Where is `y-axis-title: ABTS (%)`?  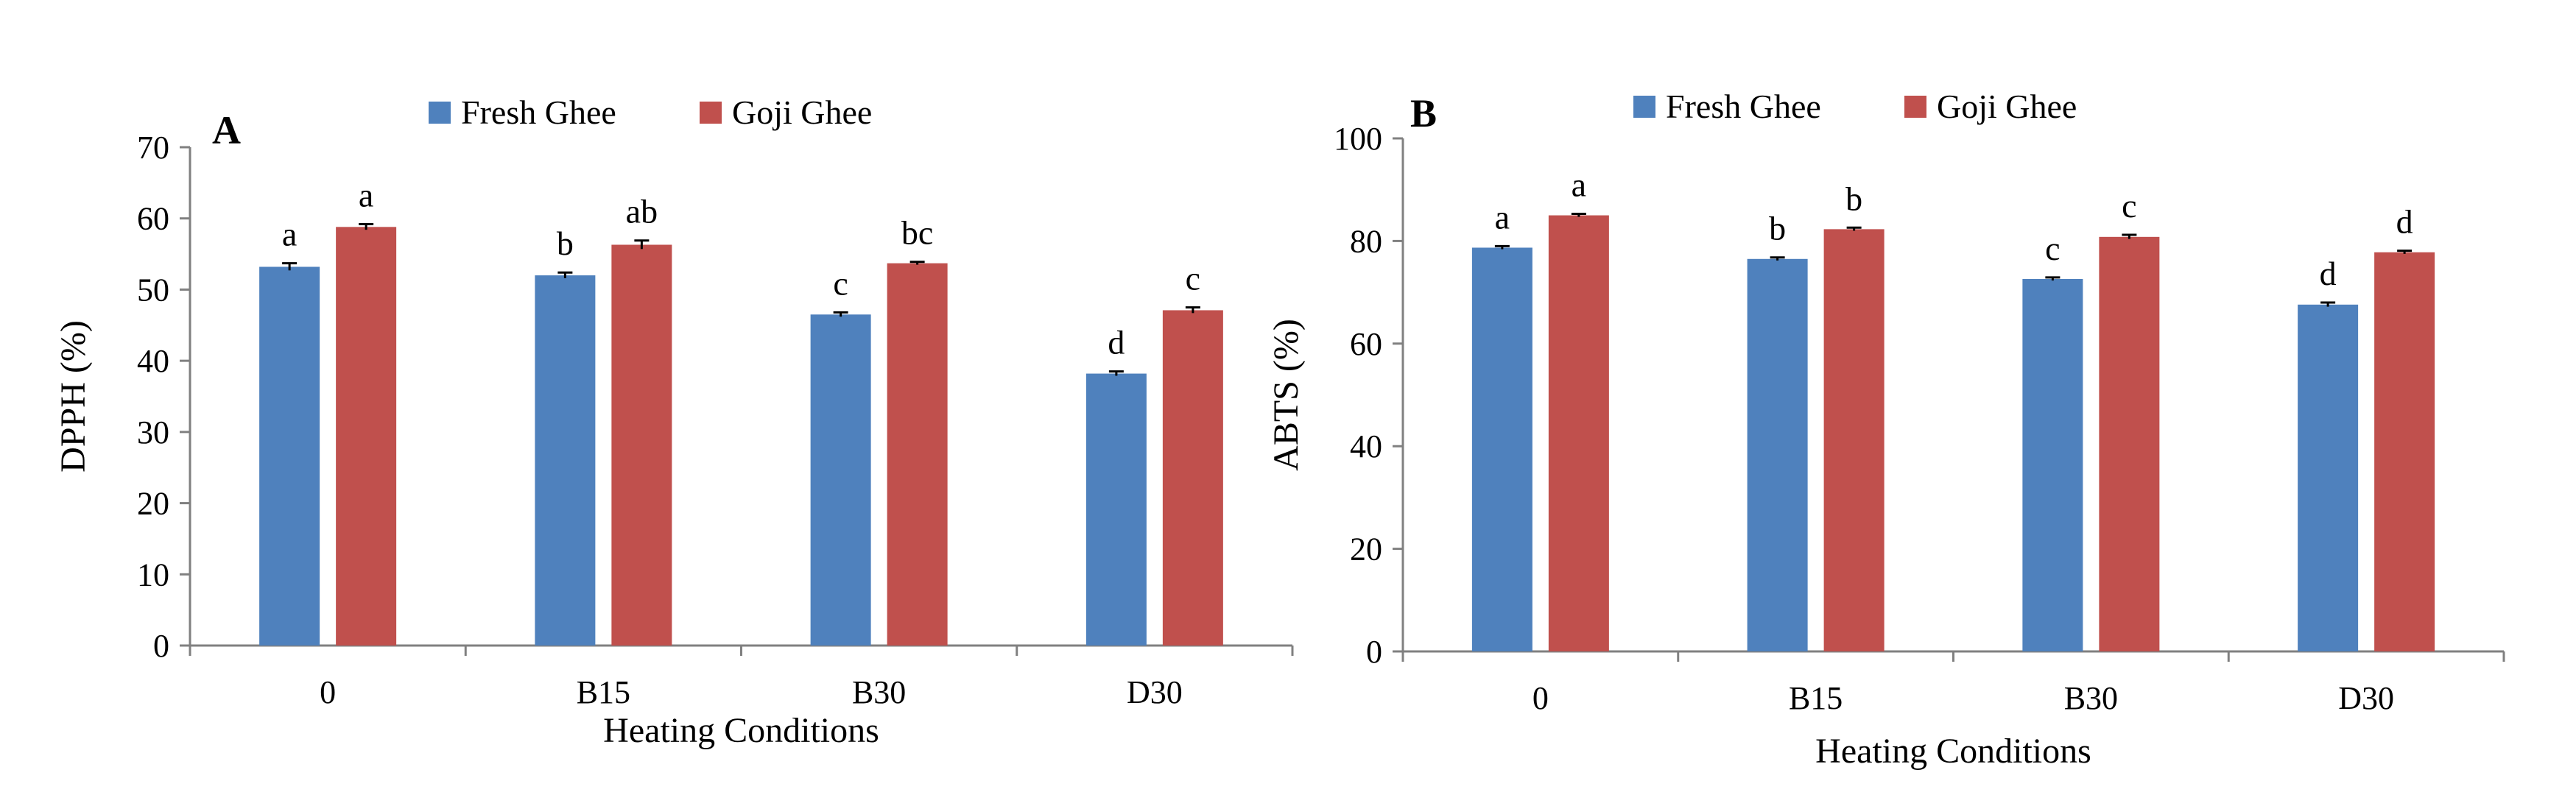 y-axis-title: ABTS (%) is located at coordinates (1286, 395).